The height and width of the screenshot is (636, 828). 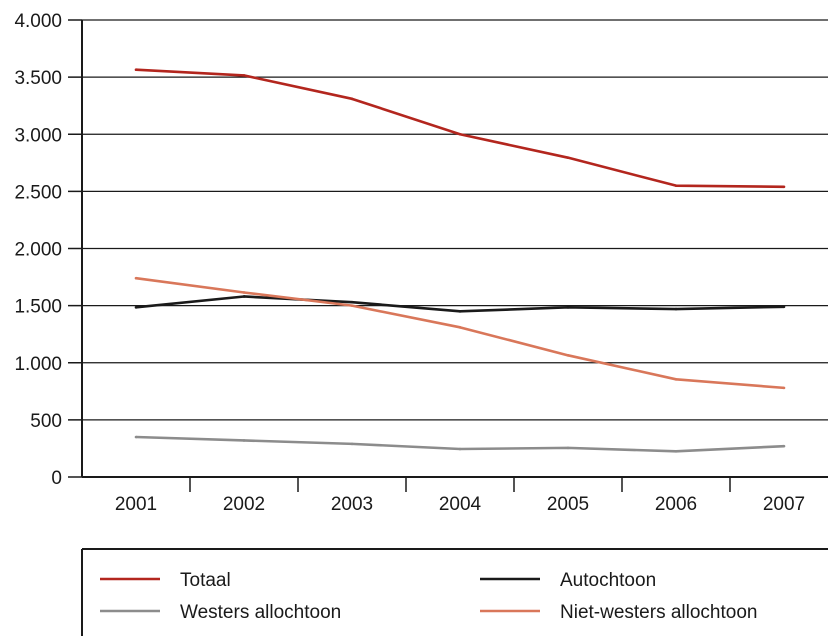 I want to click on legend-label: Autochtoon, so click(x=608, y=580).